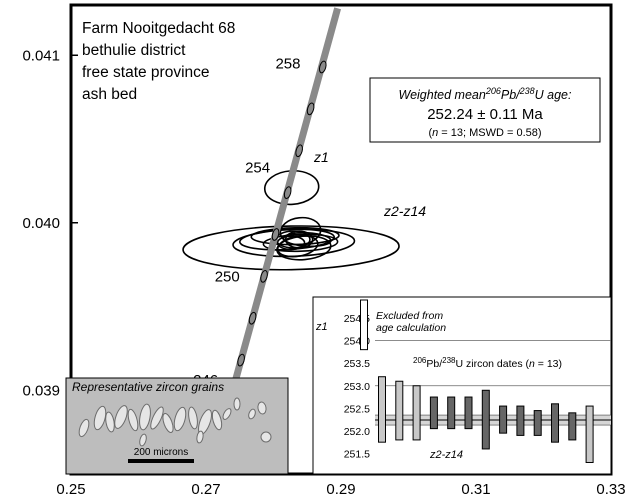  Describe the element at coordinates (227, 276) in the screenshot. I see `concordia-age-label-250: 250` at that location.